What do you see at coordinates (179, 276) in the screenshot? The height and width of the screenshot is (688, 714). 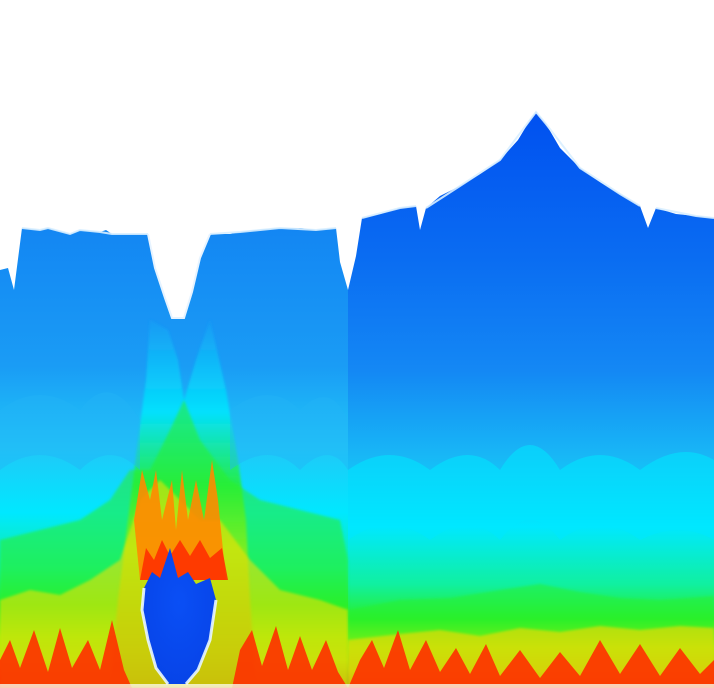 I see `valley-notch` at bounding box center [179, 276].